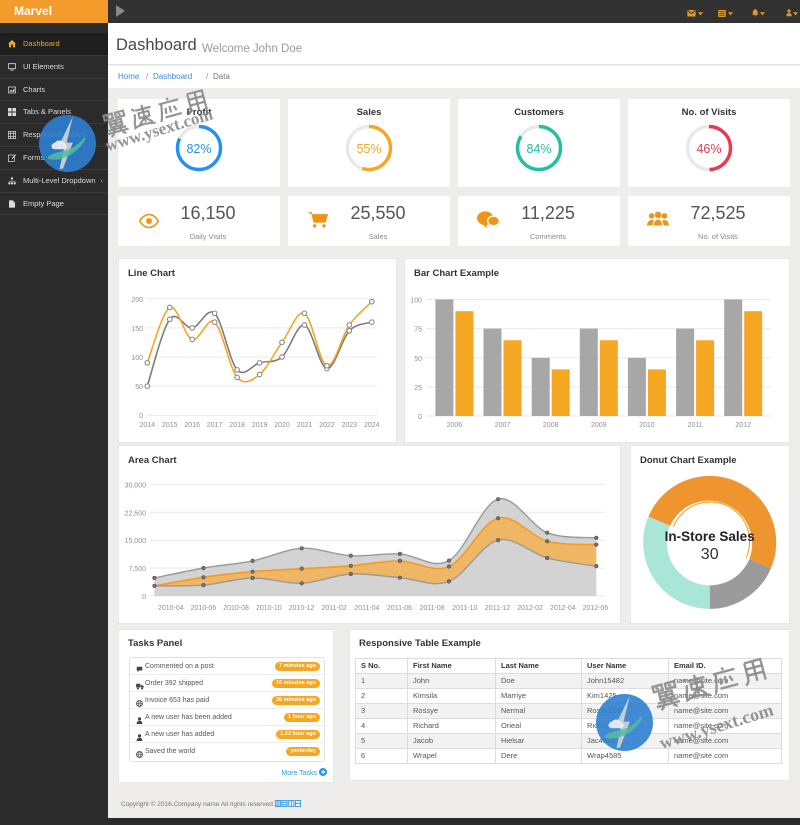 This screenshot has width=800, height=825. What do you see at coordinates (170, 425) in the screenshot?
I see `svg-text: 2015` at bounding box center [170, 425].